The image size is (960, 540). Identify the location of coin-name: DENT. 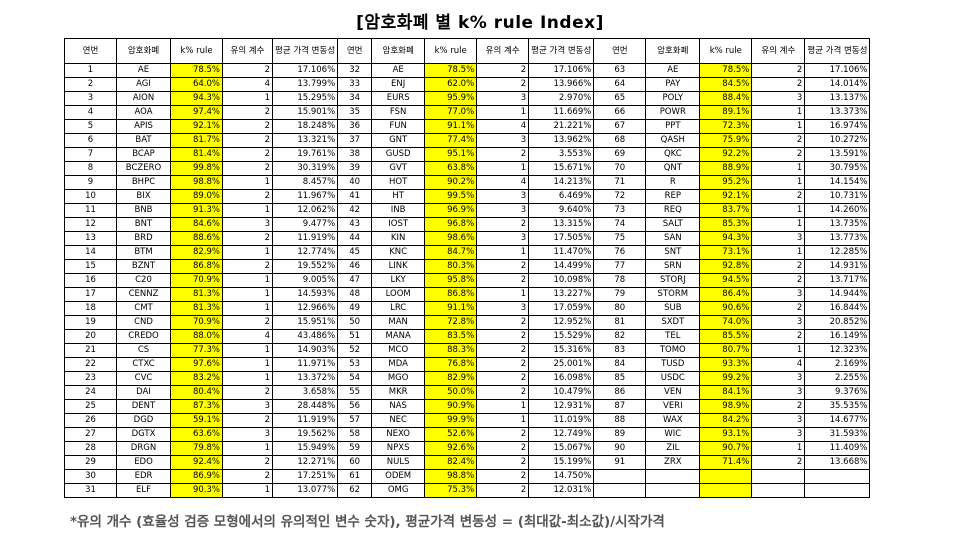
(143, 406).